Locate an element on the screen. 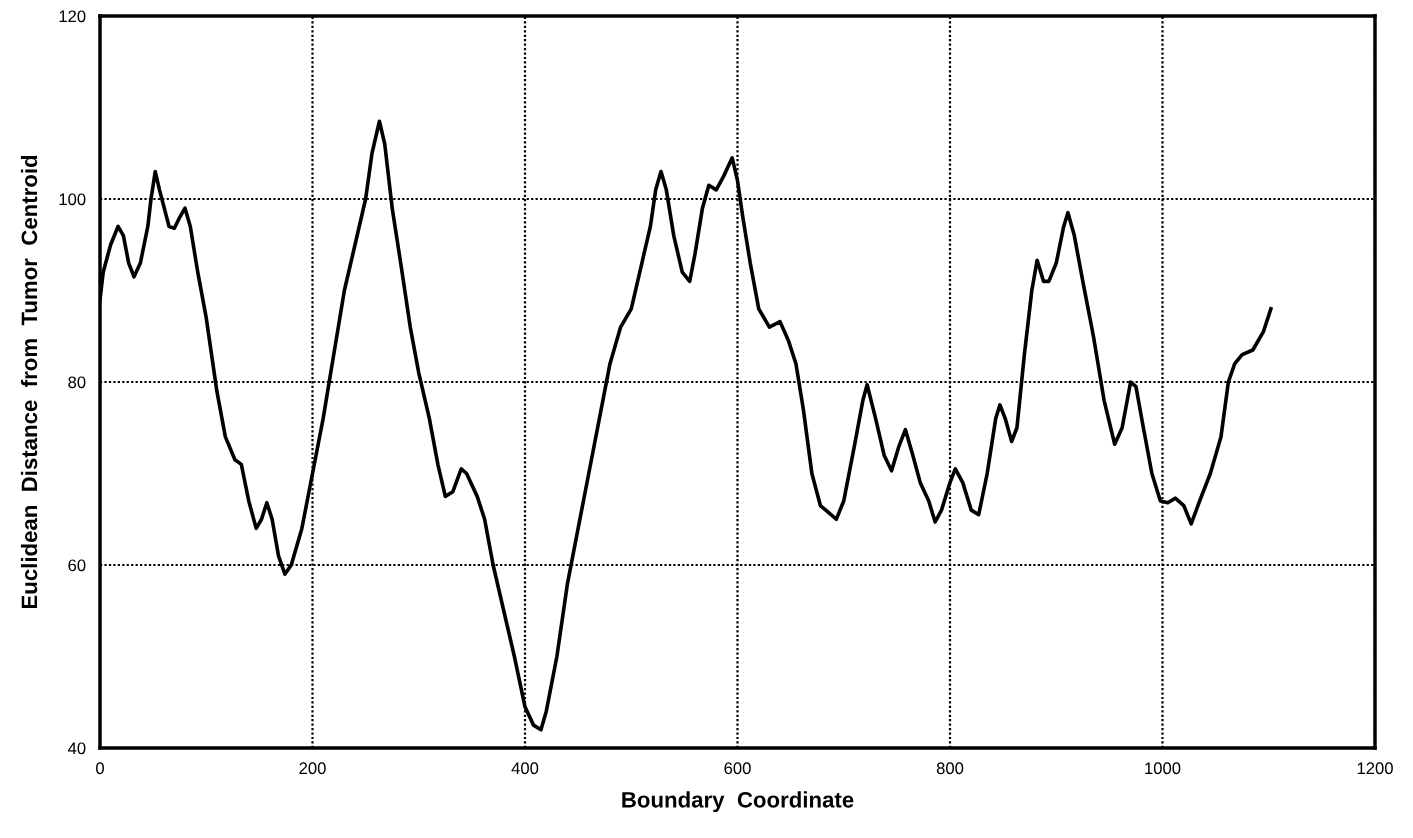 The height and width of the screenshot is (838, 1413). y-tick-label: 40 is located at coordinates (76, 748).